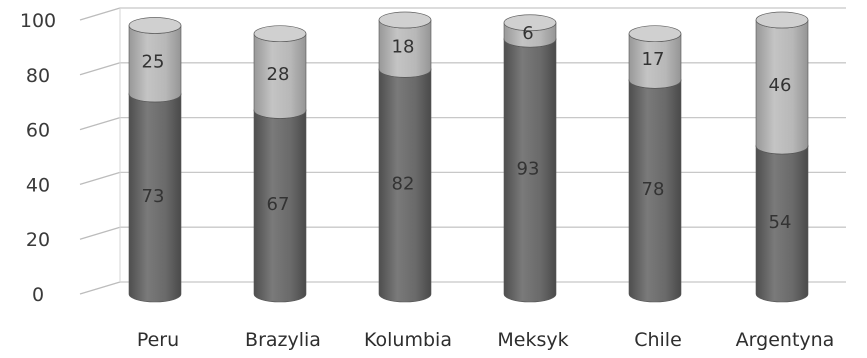  I want to click on y-tick-label: 40, so click(38, 185).